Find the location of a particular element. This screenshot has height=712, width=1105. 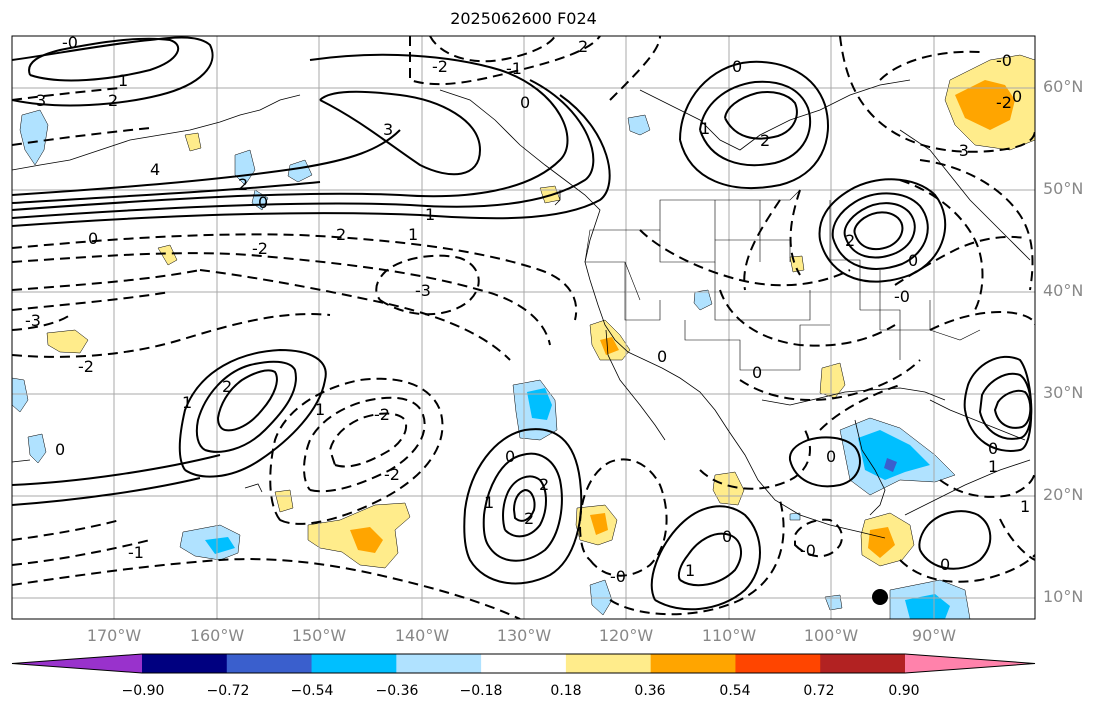

plot-title: 2025062600 F024 is located at coordinates (523, 18).